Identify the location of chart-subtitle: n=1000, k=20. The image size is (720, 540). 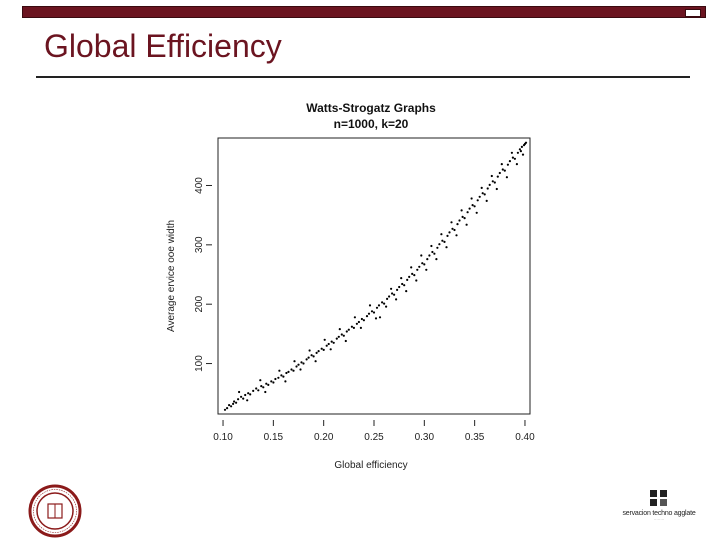
(371, 124).